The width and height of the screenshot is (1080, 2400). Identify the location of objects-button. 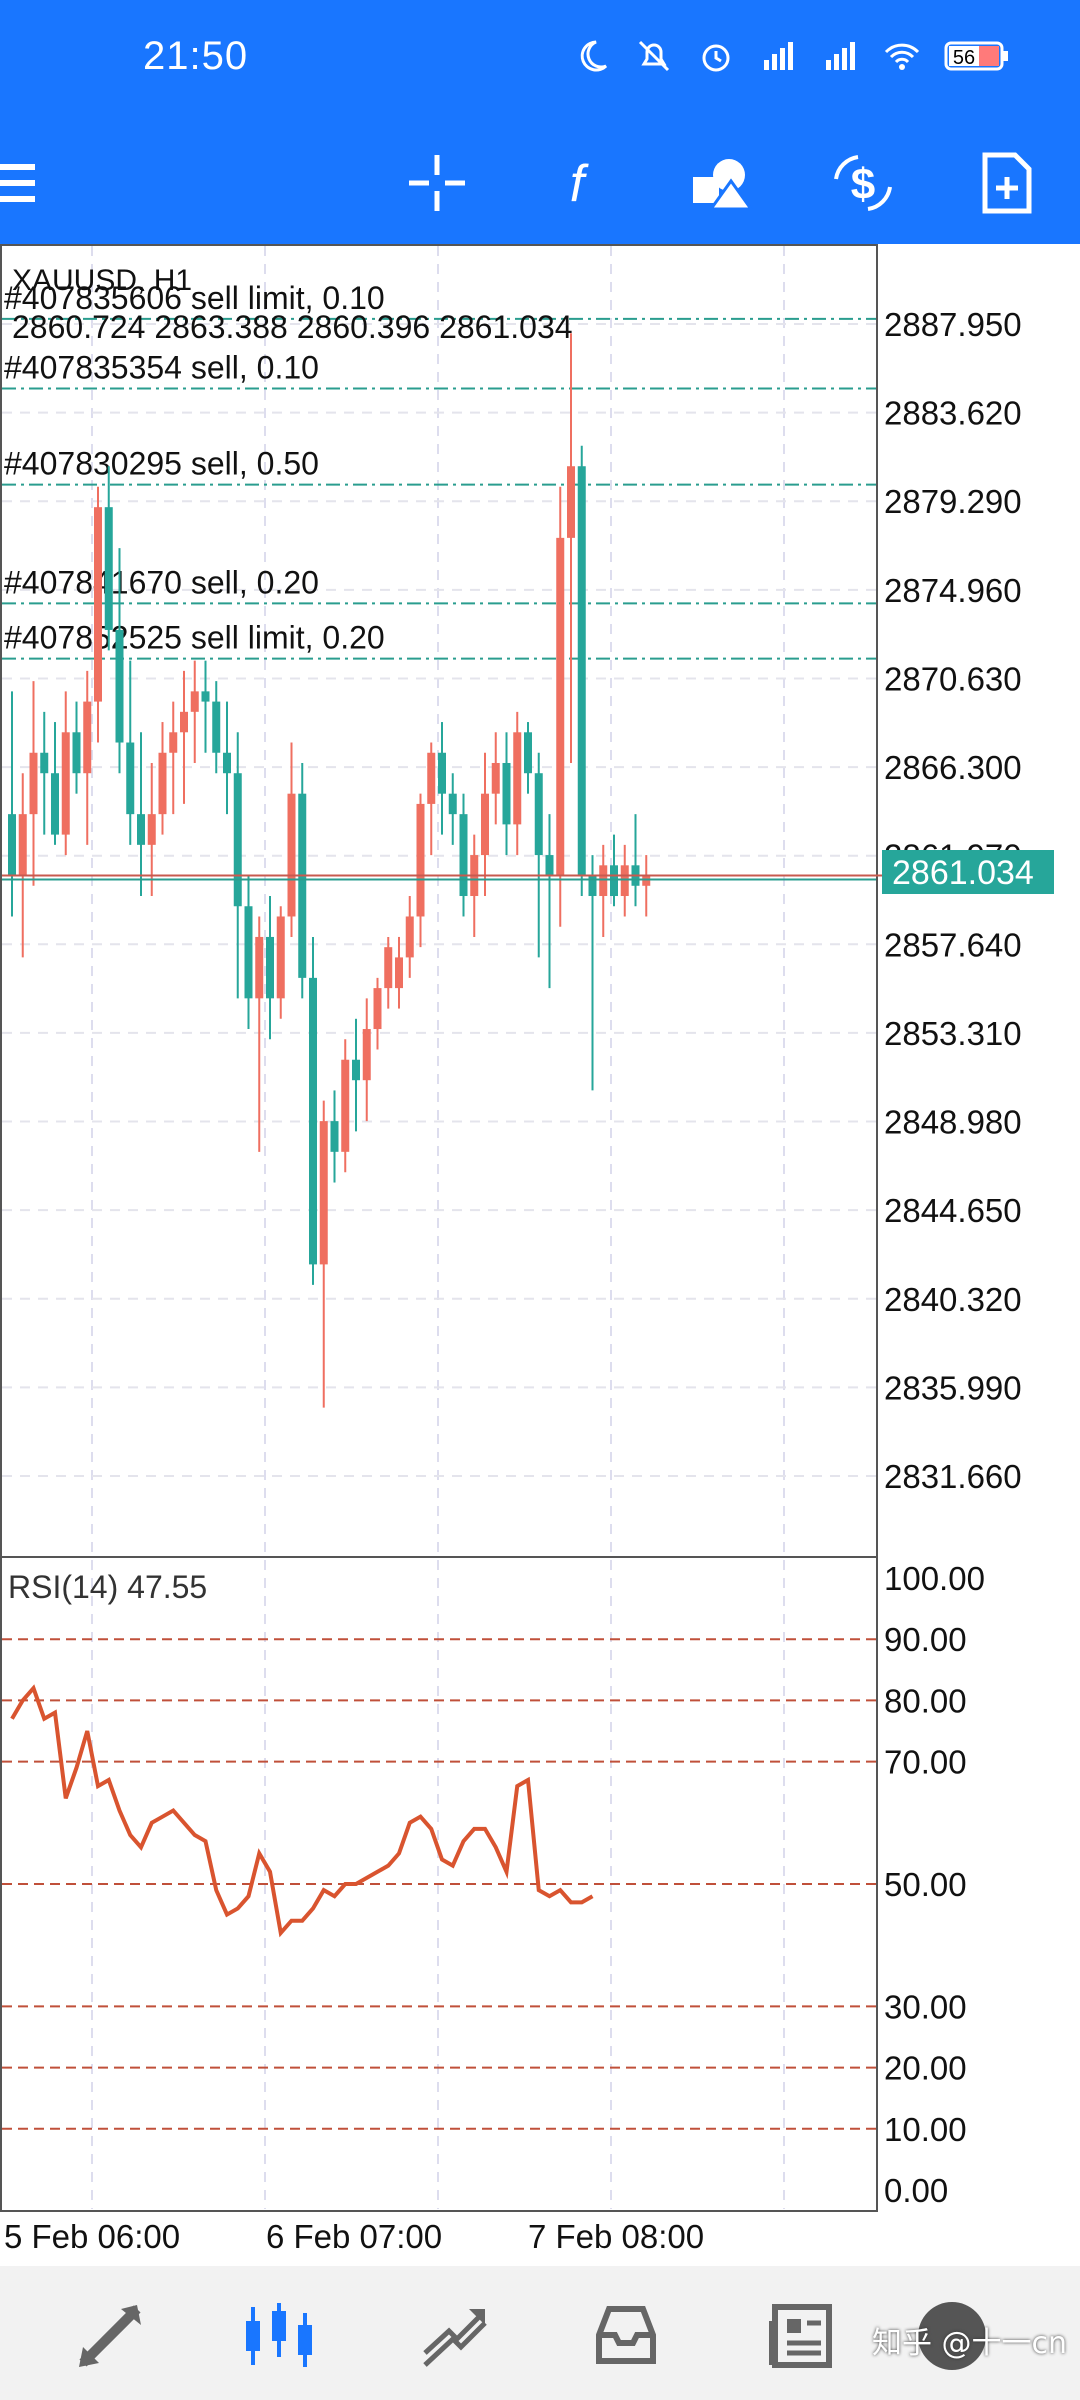
(721, 183).